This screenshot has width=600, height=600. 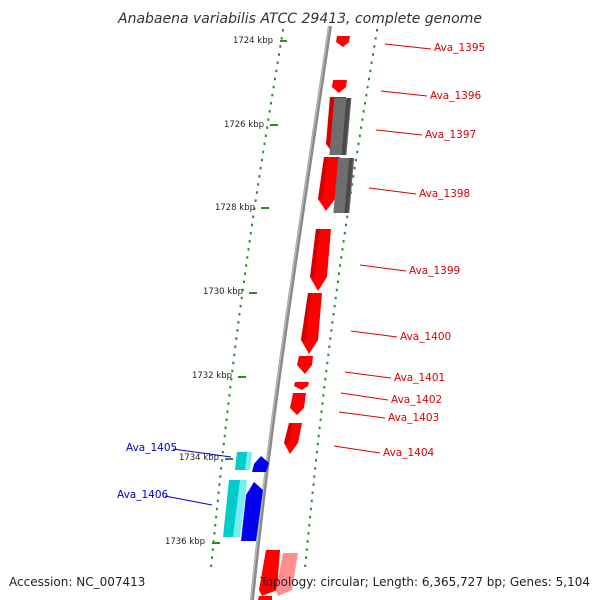 What do you see at coordinates (212, 376) in the screenshot?
I see `scale-label: 1732 kbp` at bounding box center [212, 376].